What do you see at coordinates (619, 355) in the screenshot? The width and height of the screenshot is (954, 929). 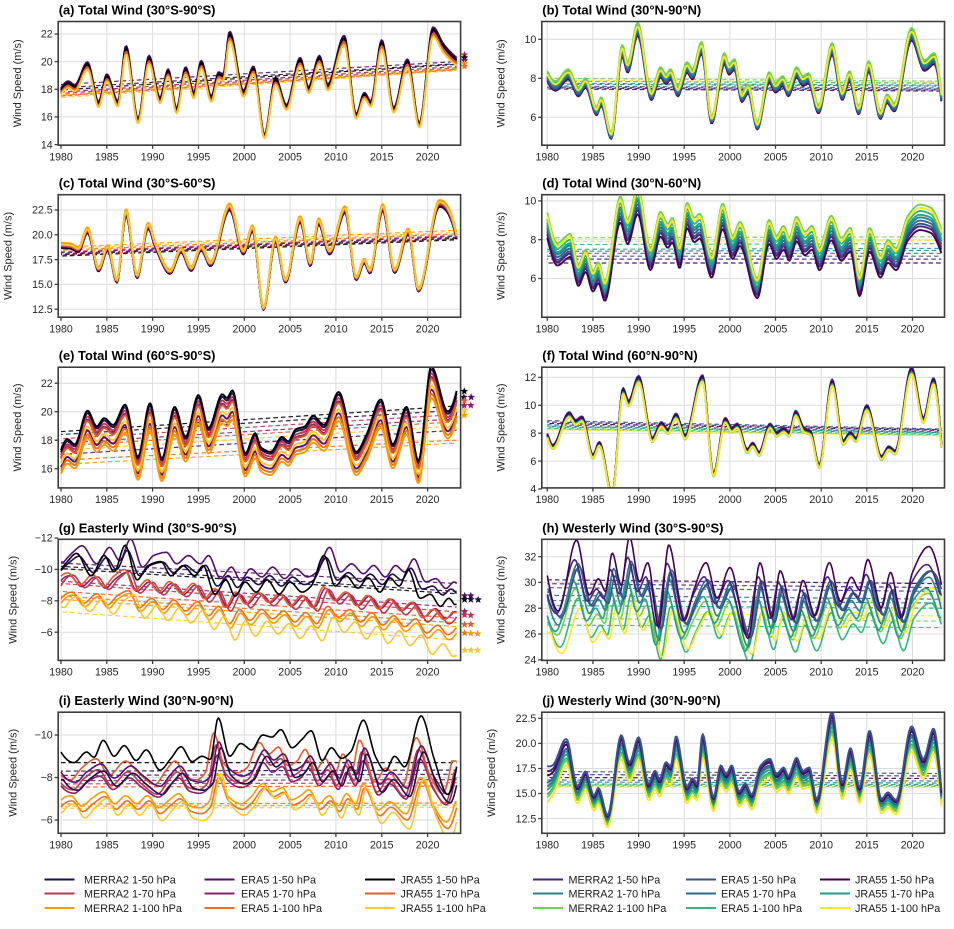 I see `svg-text: (f) Total Wind (60°N-90°N)` at bounding box center [619, 355].